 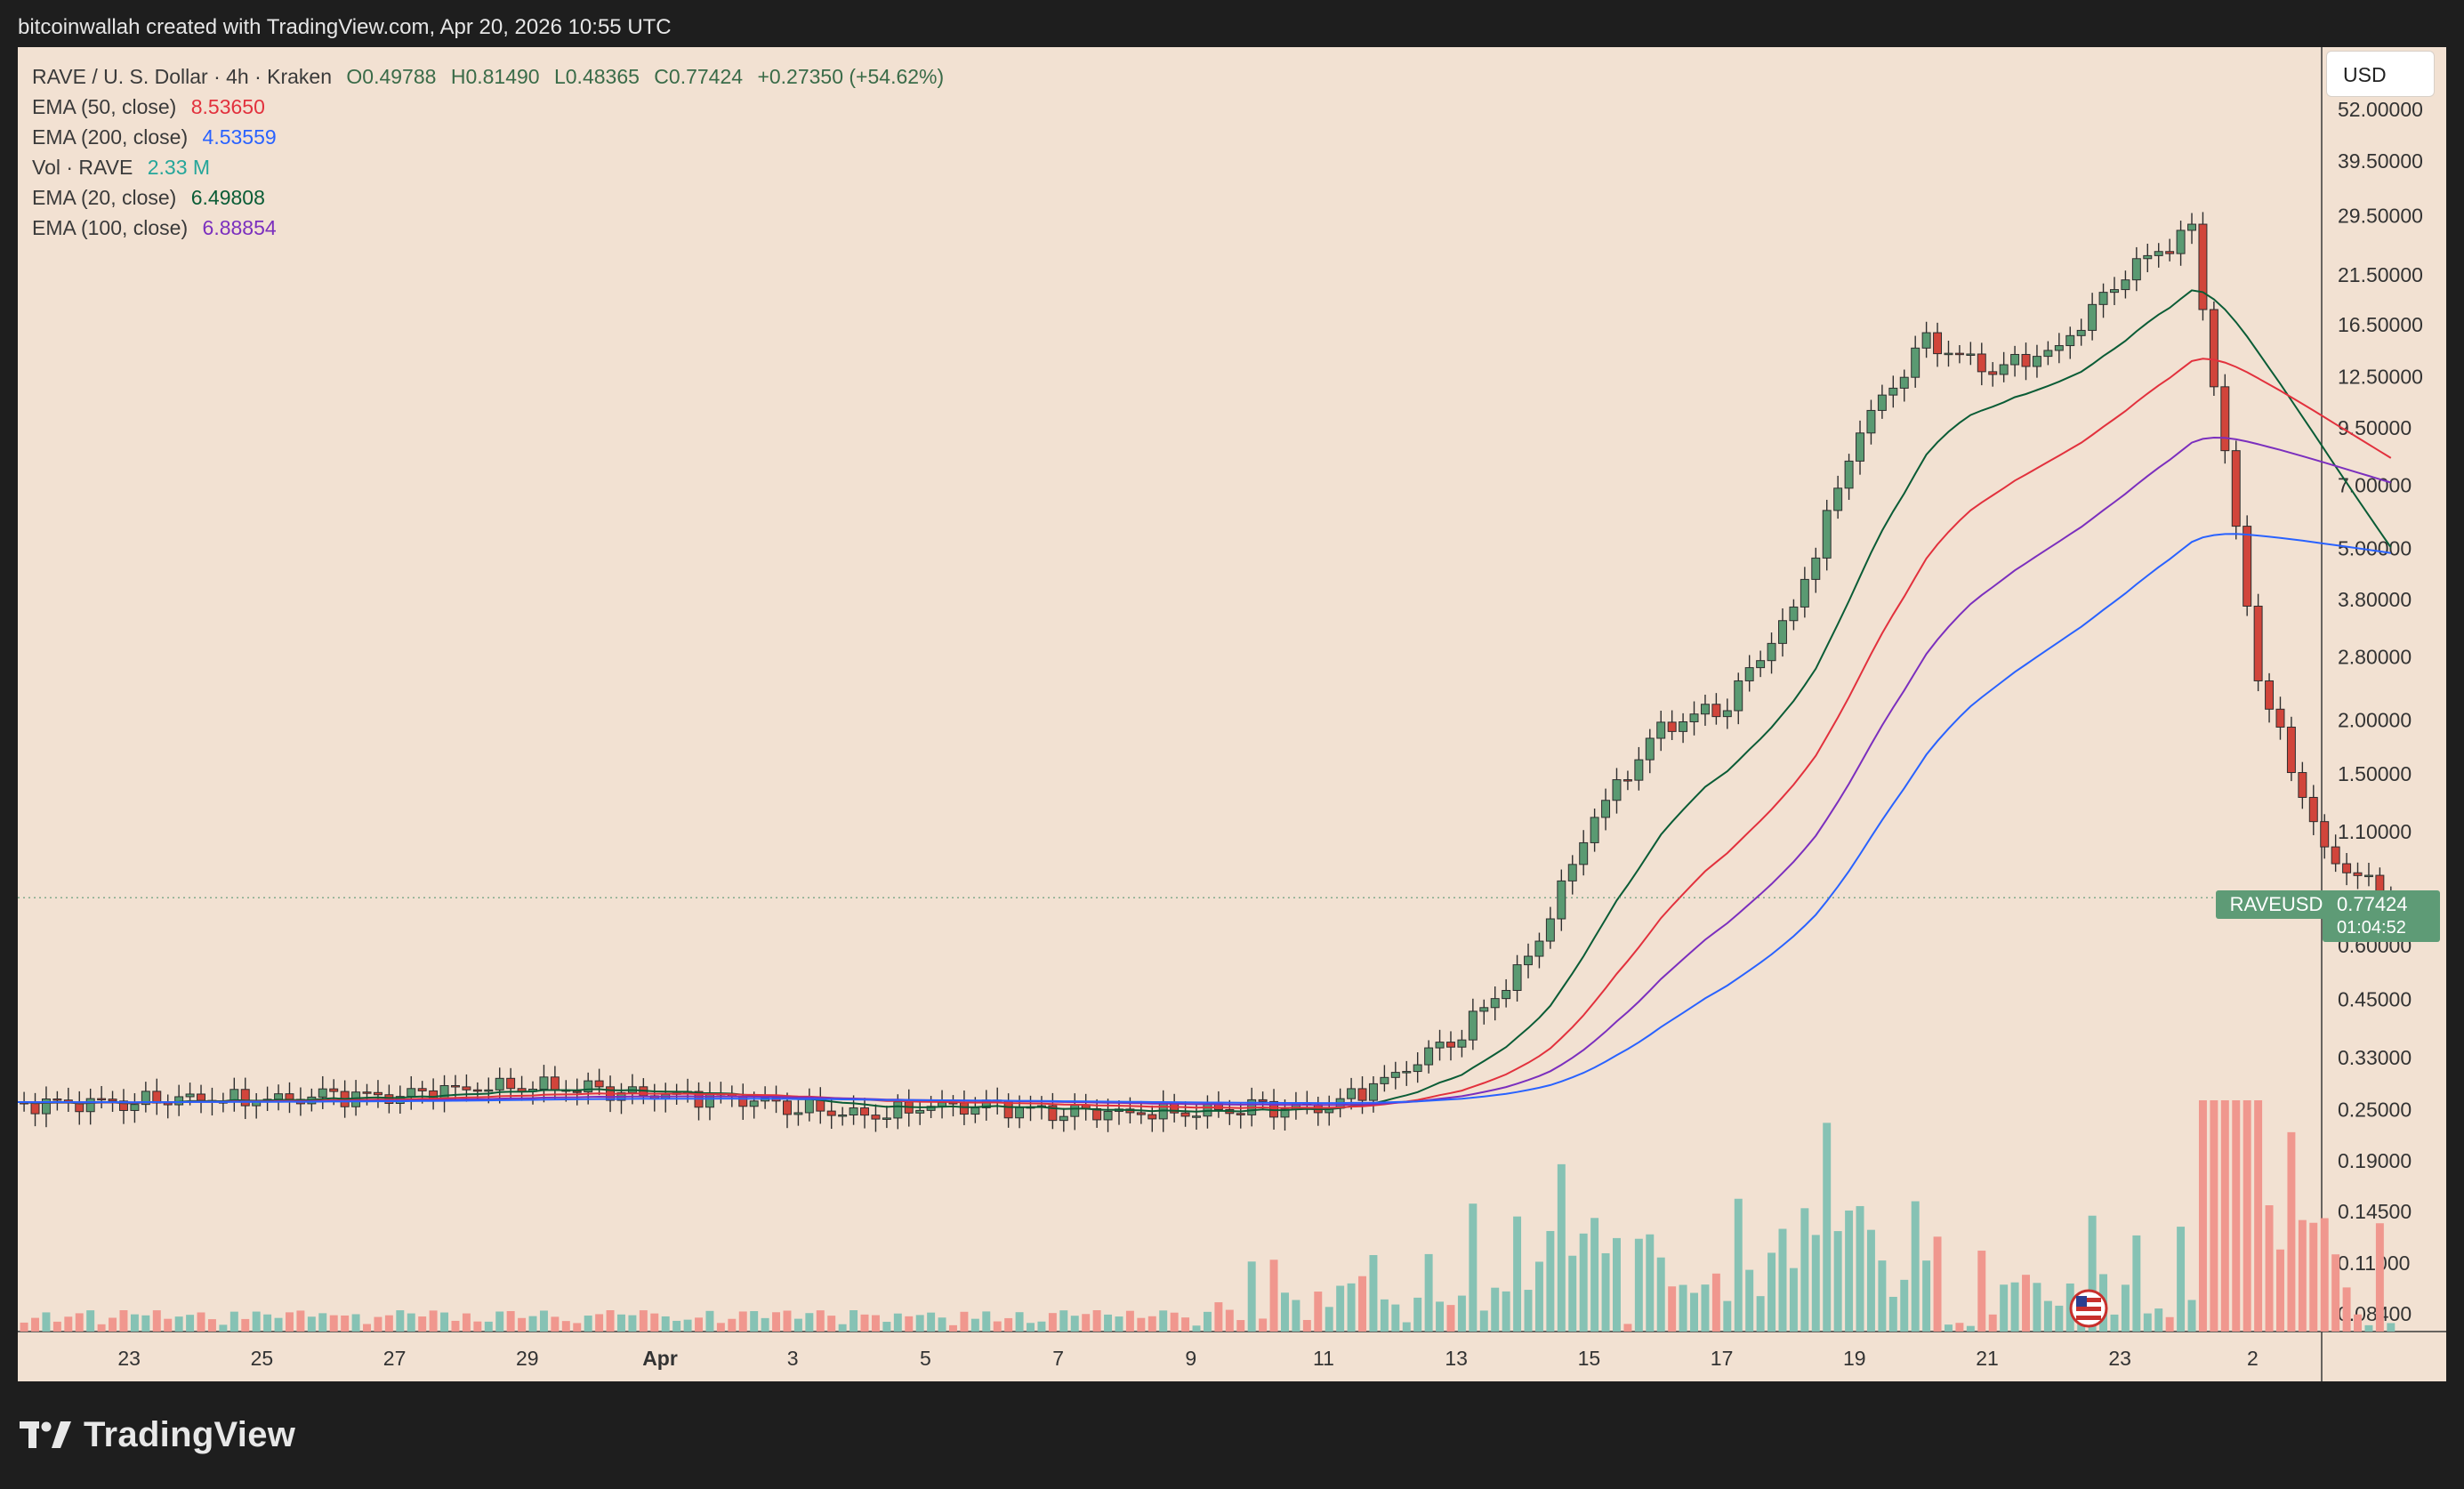 What do you see at coordinates (493, 197) in the screenshot?
I see `indicator-ema20: EMA (20, close) 6.49808` at bounding box center [493, 197].